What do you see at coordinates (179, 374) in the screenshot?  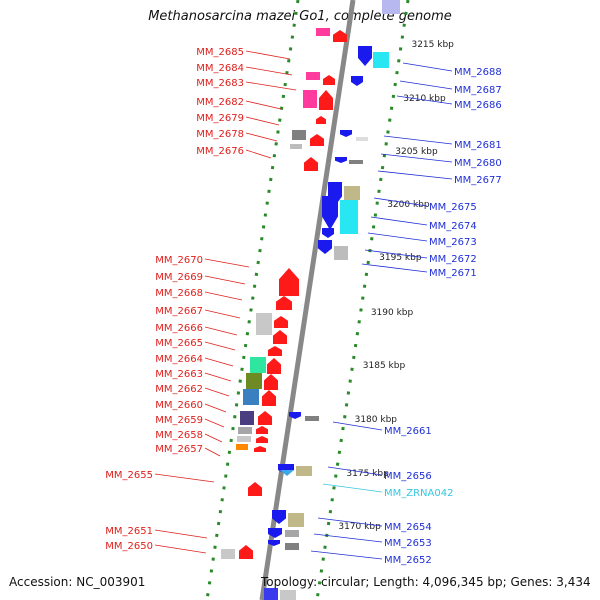 I see `gene-label-left: MM_2663` at bounding box center [179, 374].